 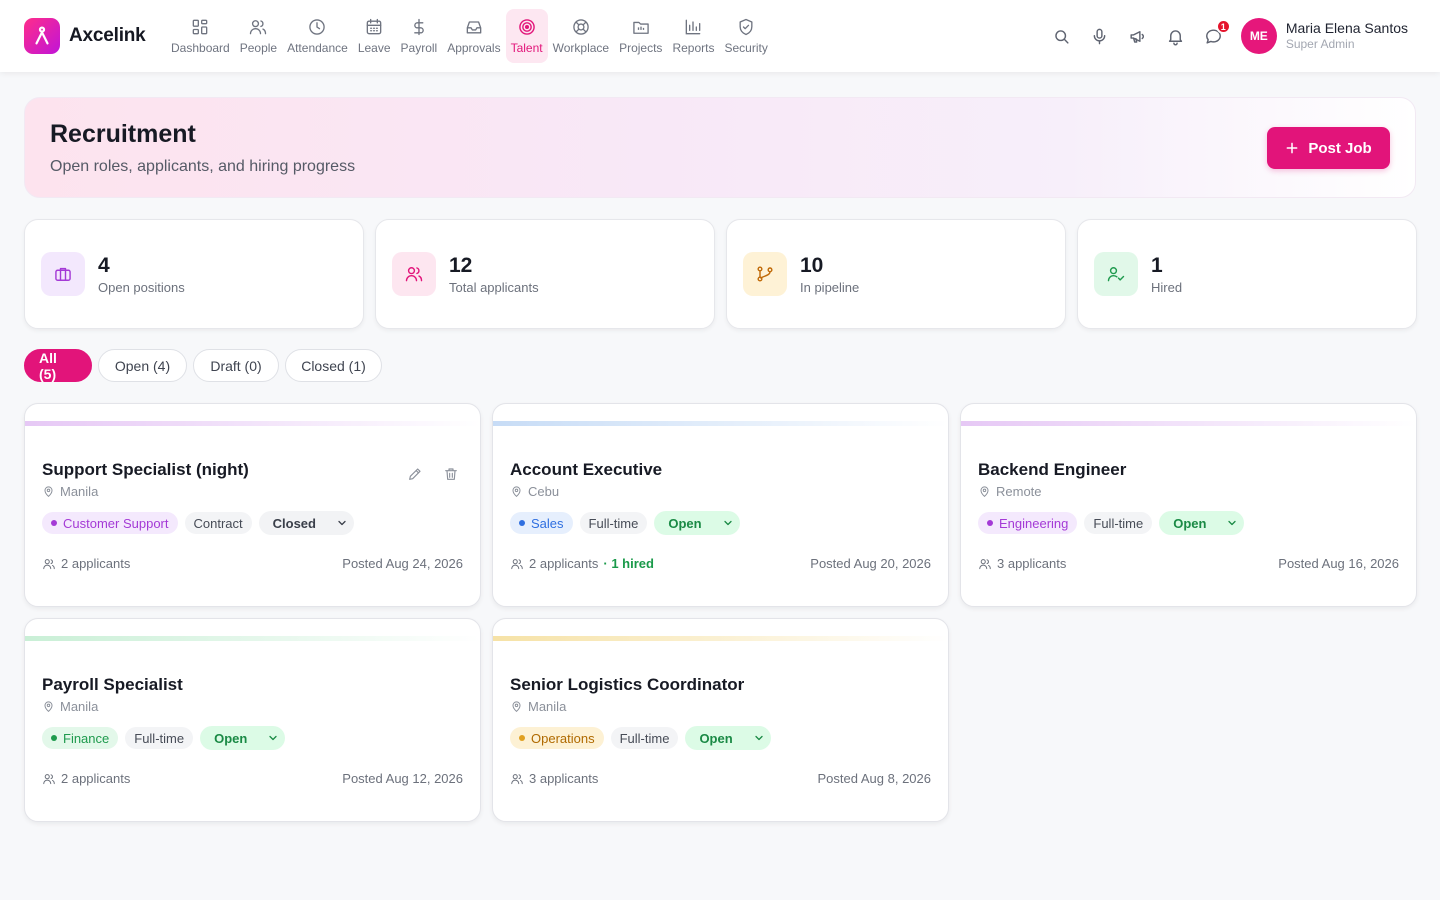 I want to click on stat-card-open-positions: 4 Open positions, so click(x=194, y=274).